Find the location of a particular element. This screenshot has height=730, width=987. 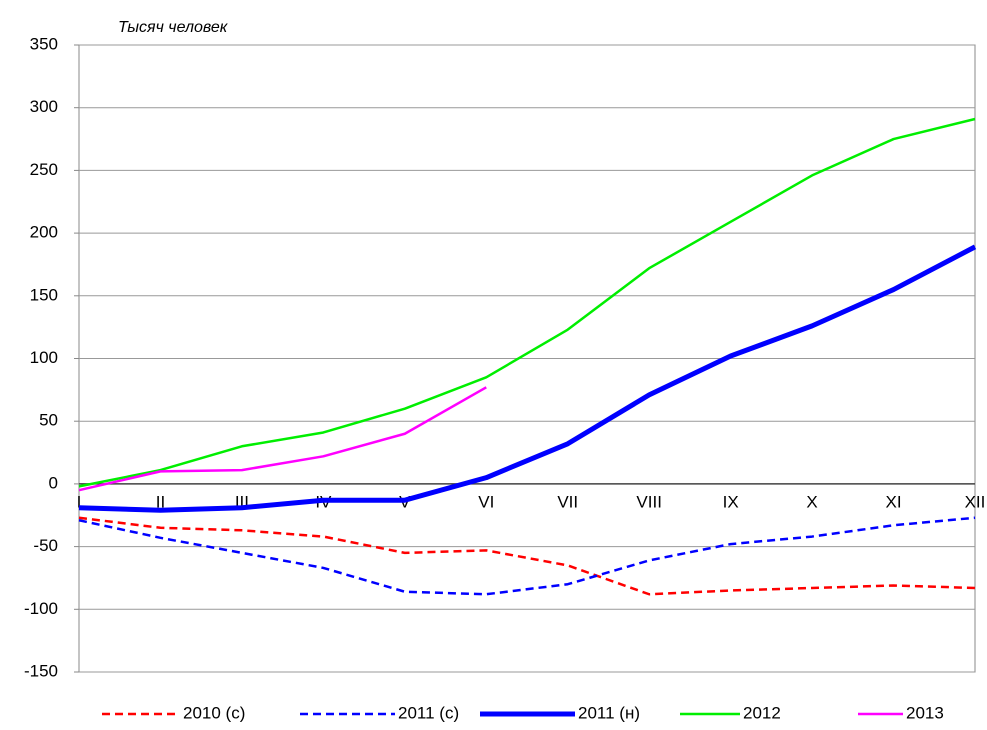

legend-label: 2013 is located at coordinates (925, 712).